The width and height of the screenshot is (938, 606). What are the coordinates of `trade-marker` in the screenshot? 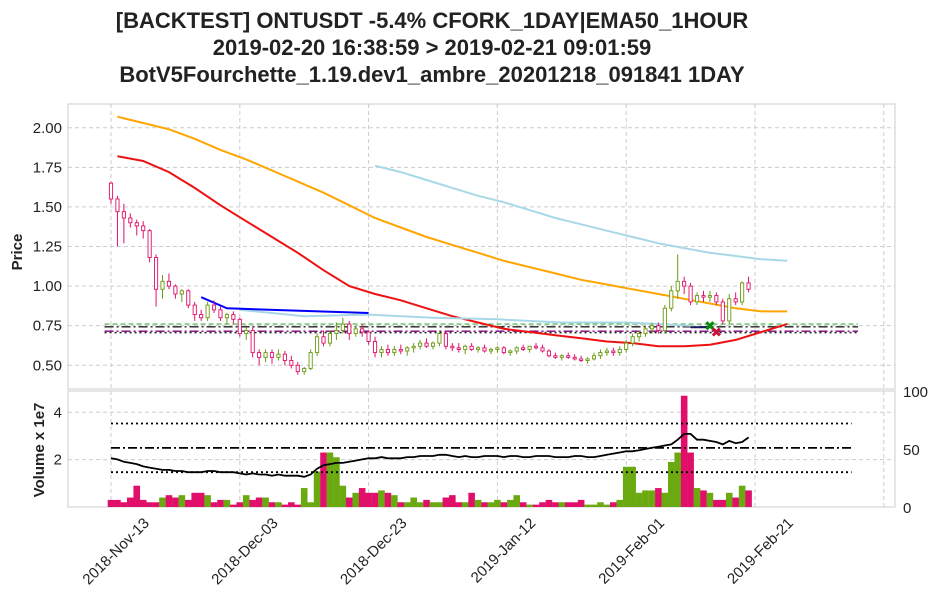 It's located at (710, 326).